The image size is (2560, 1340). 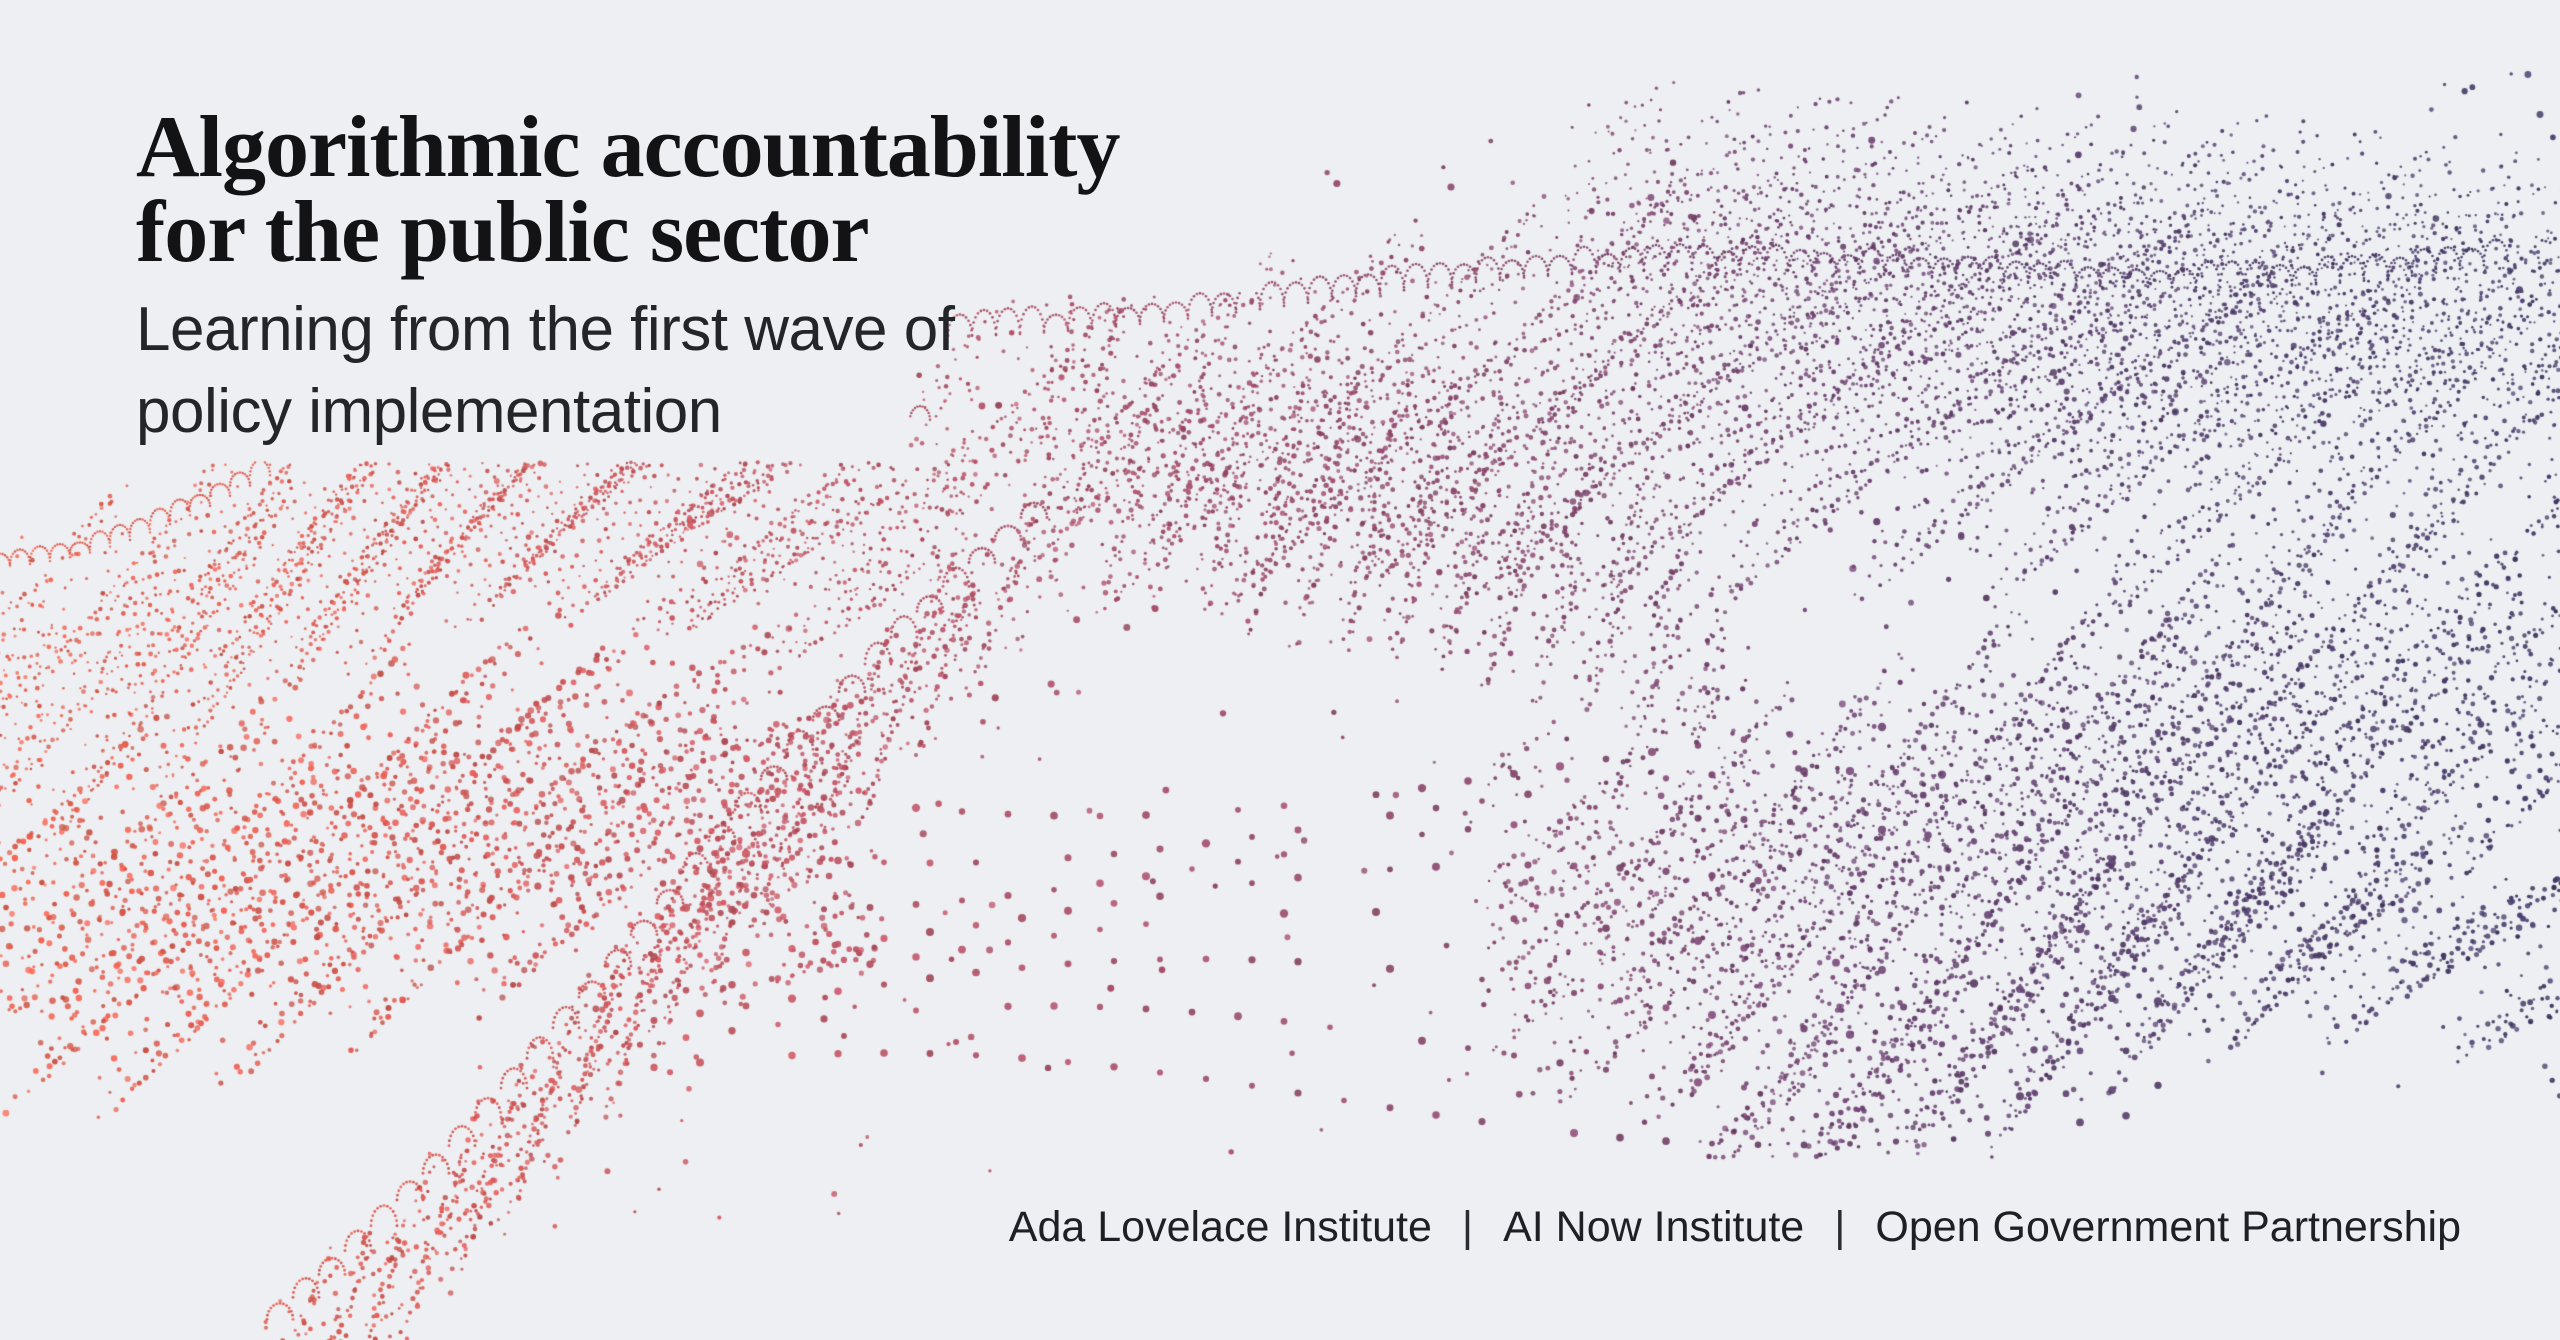 I want to click on publisher-ada-lovelace-institute: Ada Lovelace Institute, so click(x=1220, y=1227).